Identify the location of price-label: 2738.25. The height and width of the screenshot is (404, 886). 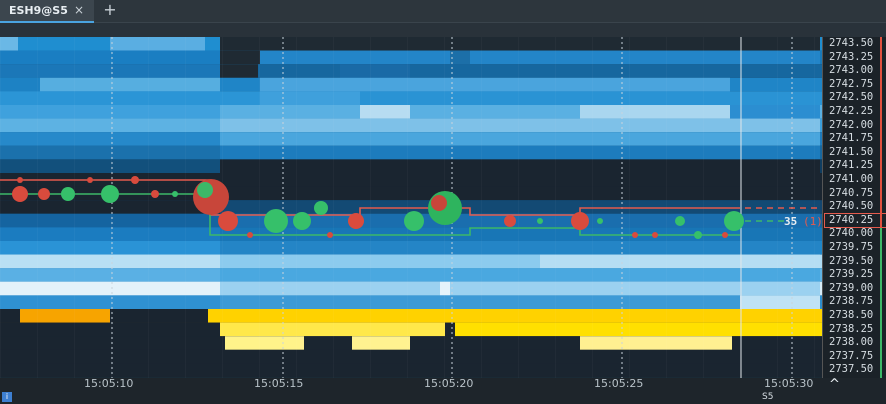
(851, 328).